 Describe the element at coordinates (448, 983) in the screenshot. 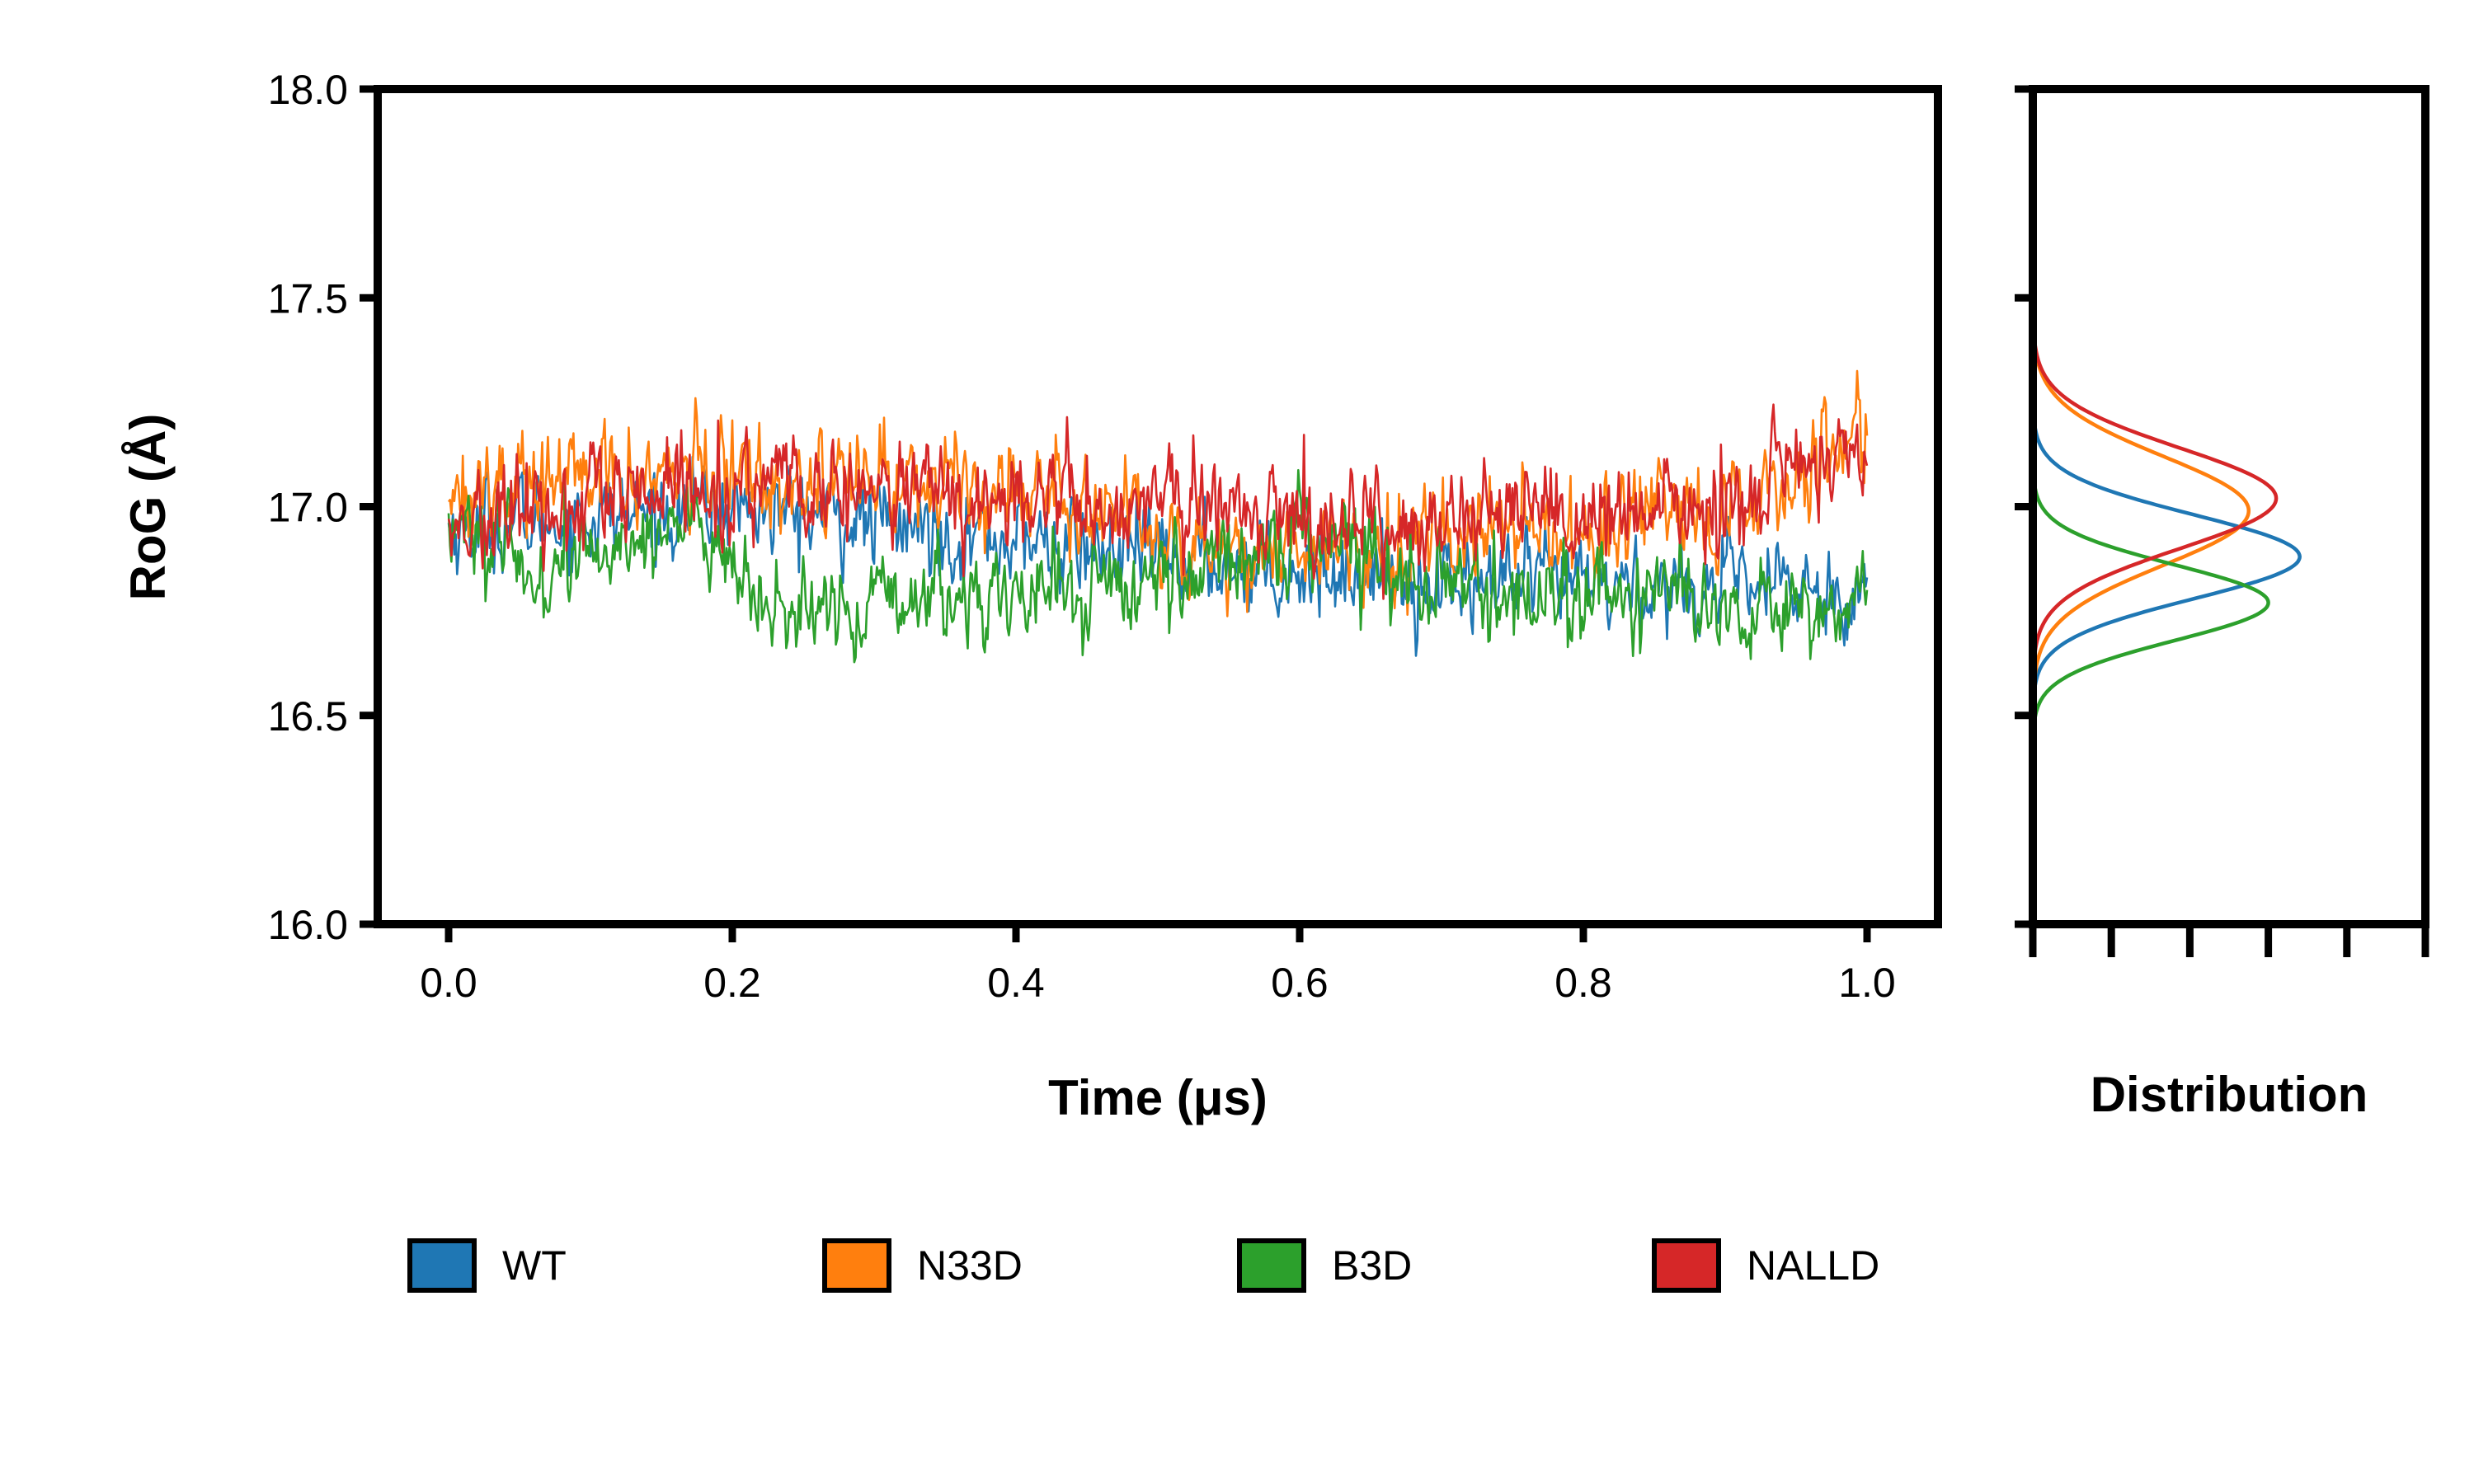

I see `x-tick-label: 0.0` at that location.